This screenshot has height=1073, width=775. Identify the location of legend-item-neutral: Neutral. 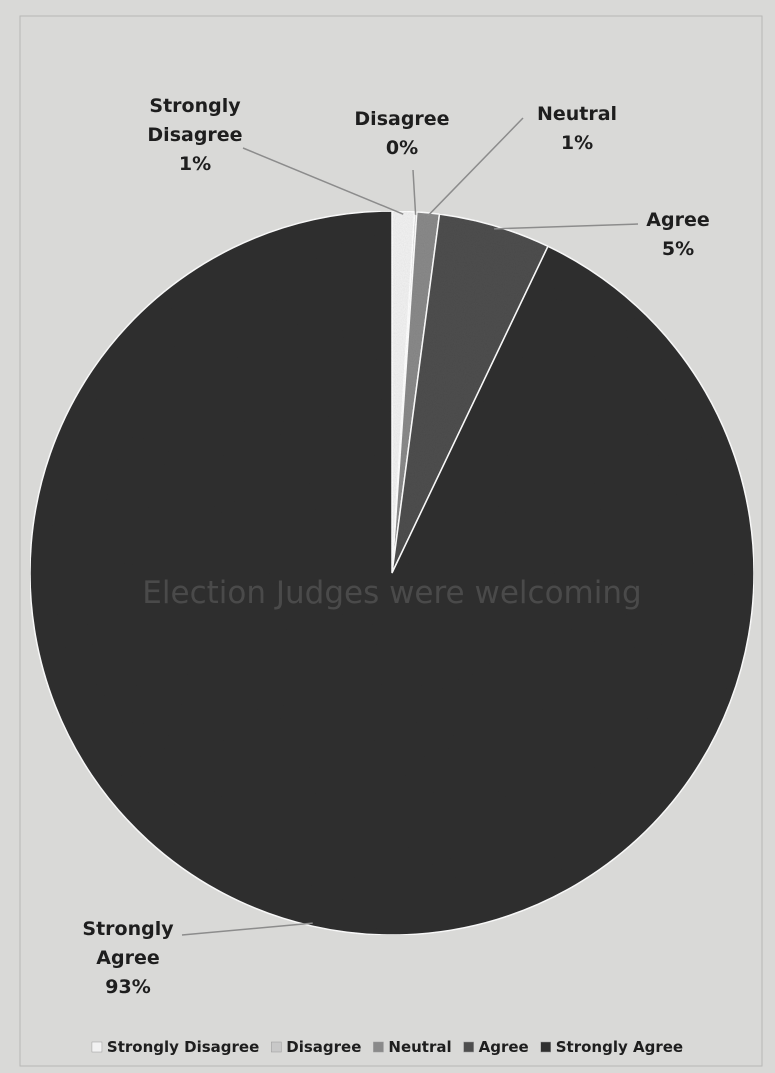
(412, 1047).